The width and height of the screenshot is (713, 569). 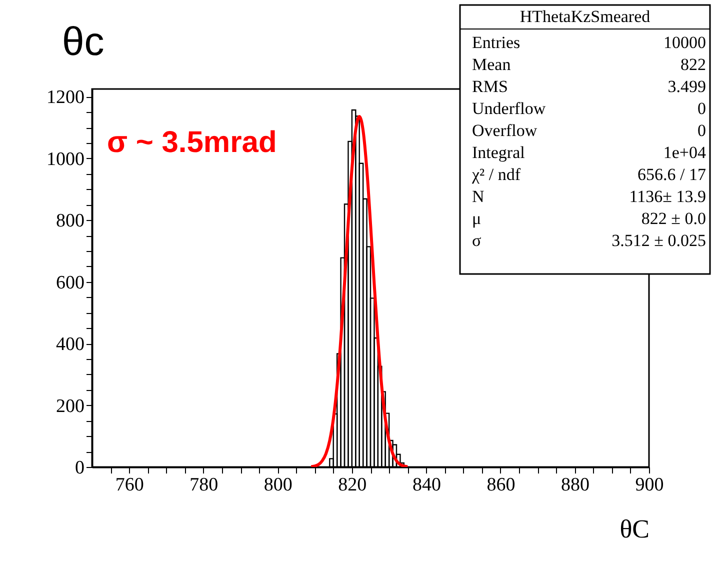 I want to click on text: 10000, so click(x=685, y=42).